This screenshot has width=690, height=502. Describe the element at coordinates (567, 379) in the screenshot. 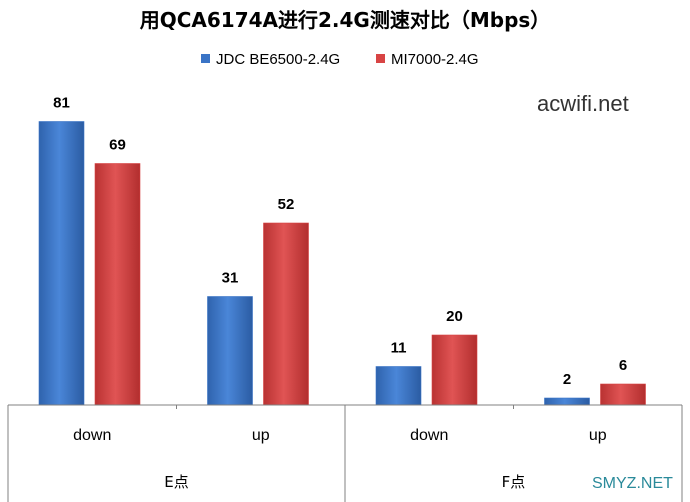

I see `data-label-series-1-cat-4: 2` at that location.